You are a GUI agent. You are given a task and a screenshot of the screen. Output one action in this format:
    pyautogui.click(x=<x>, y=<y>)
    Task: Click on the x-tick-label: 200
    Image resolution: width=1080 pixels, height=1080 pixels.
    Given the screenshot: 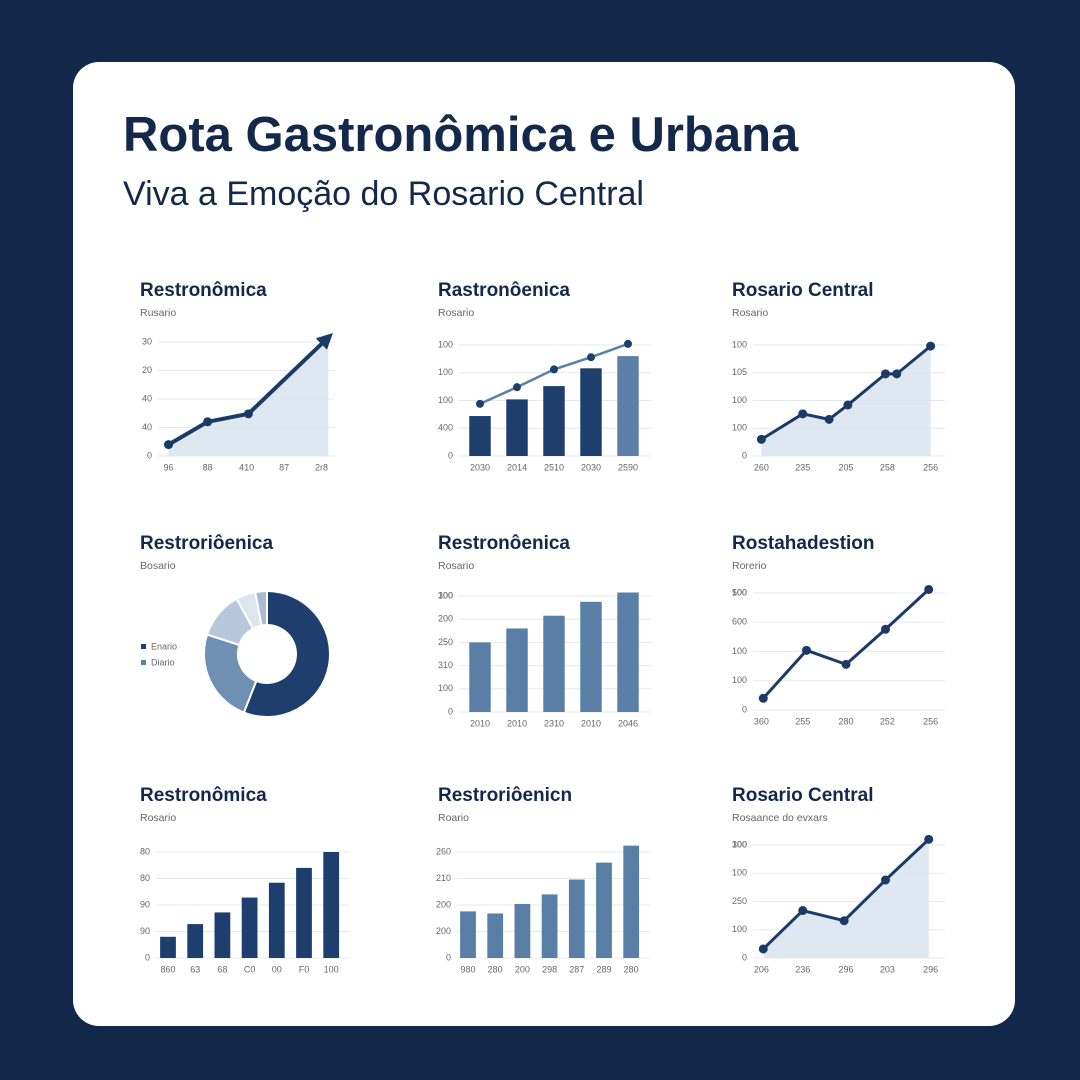 What is the action you would take?
    pyautogui.click(x=522, y=969)
    